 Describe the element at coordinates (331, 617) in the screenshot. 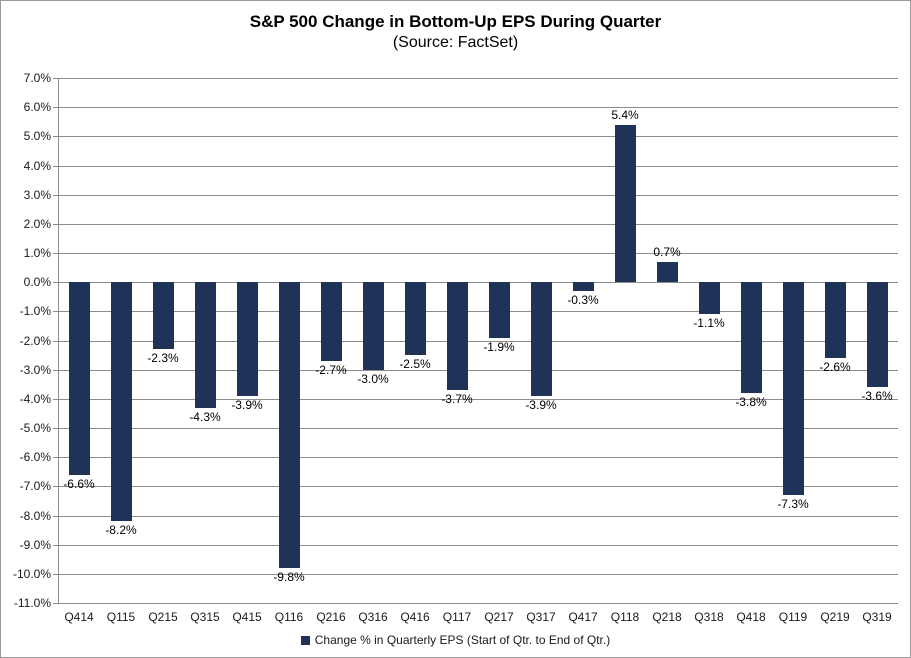

I see `x-axis-tick-label: Q216` at that location.